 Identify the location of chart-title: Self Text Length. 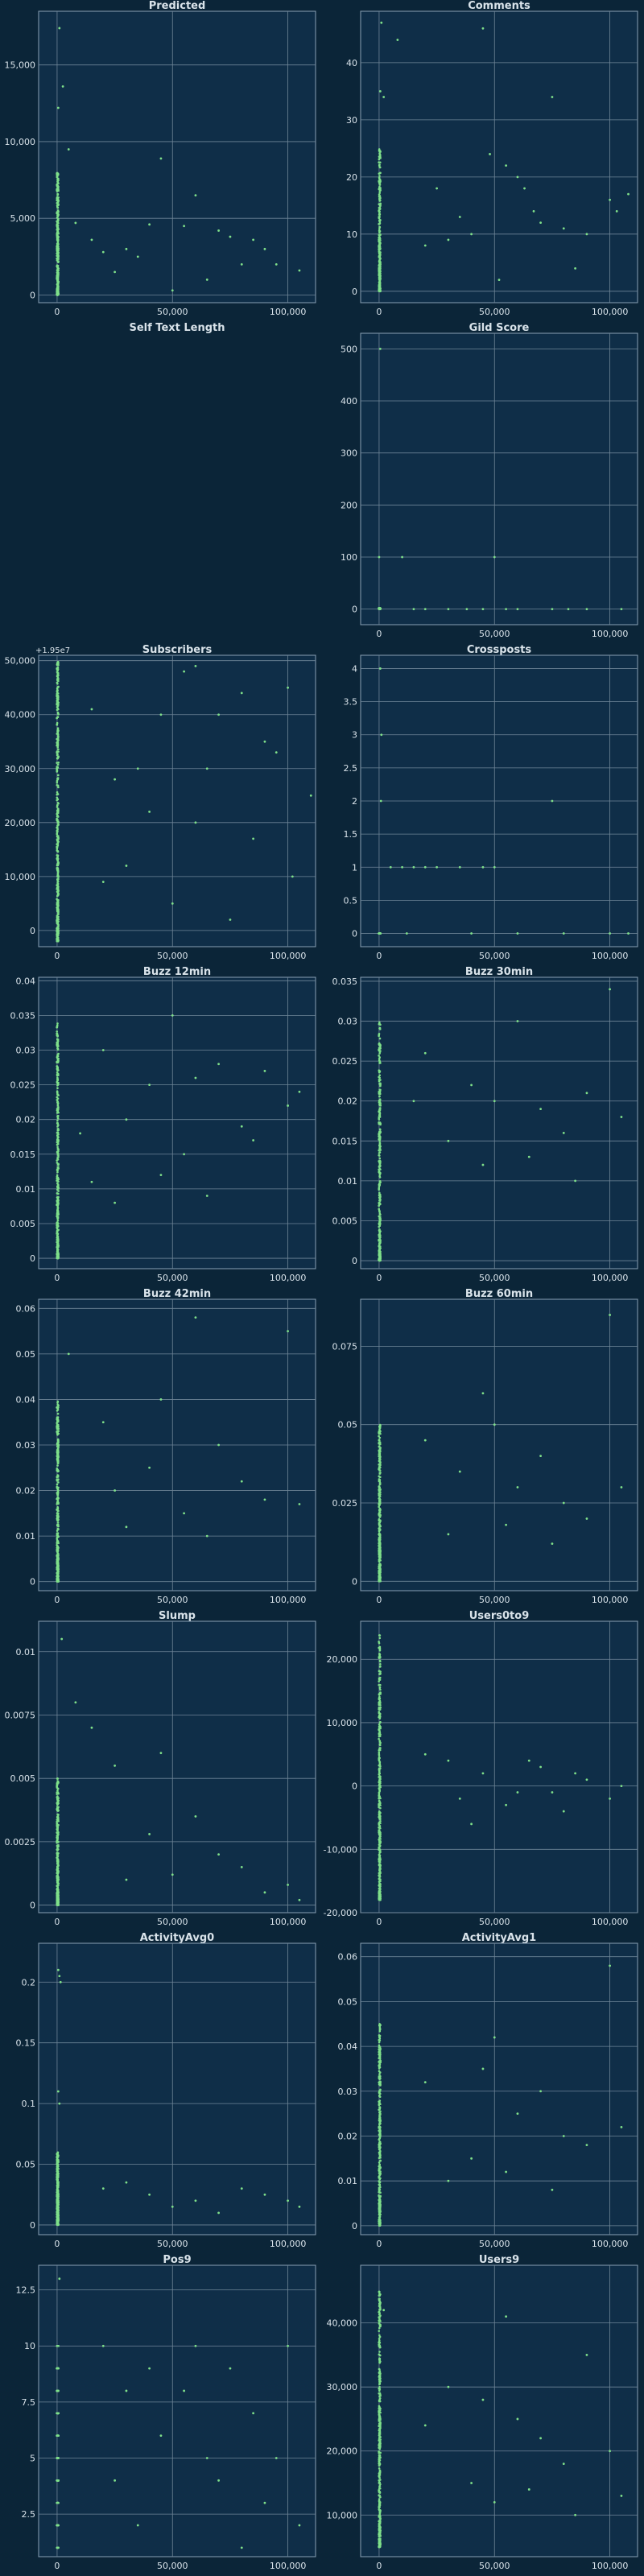
(177, 328).